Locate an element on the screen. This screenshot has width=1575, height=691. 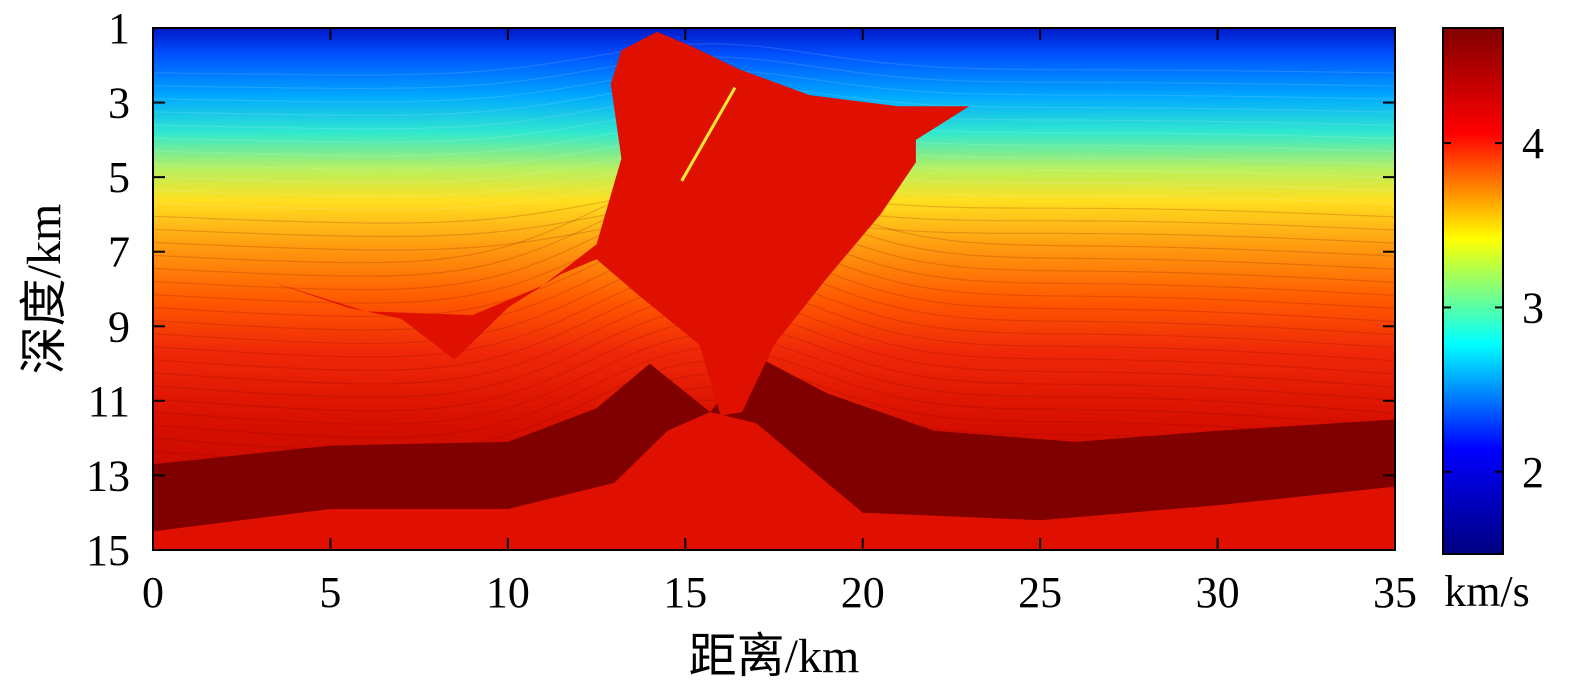
x-tick-label: 5 is located at coordinates (330, 592).